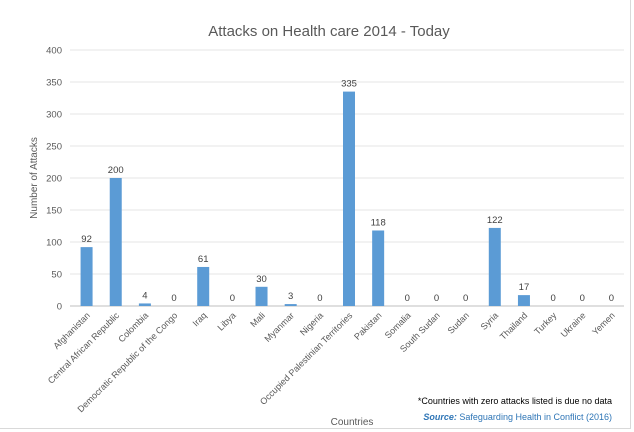  What do you see at coordinates (54, 83) in the screenshot?
I see `y-tick-label: 350` at bounding box center [54, 83].